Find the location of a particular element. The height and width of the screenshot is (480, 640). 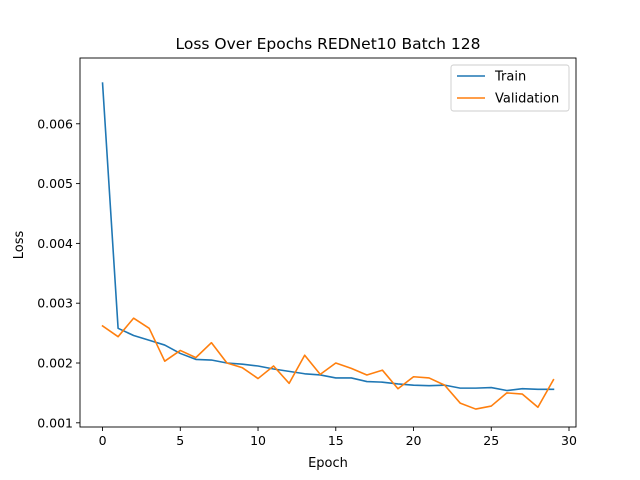

chart-title: Loss Over Epochs REDNet10 Batch 128 is located at coordinates (327, 44).